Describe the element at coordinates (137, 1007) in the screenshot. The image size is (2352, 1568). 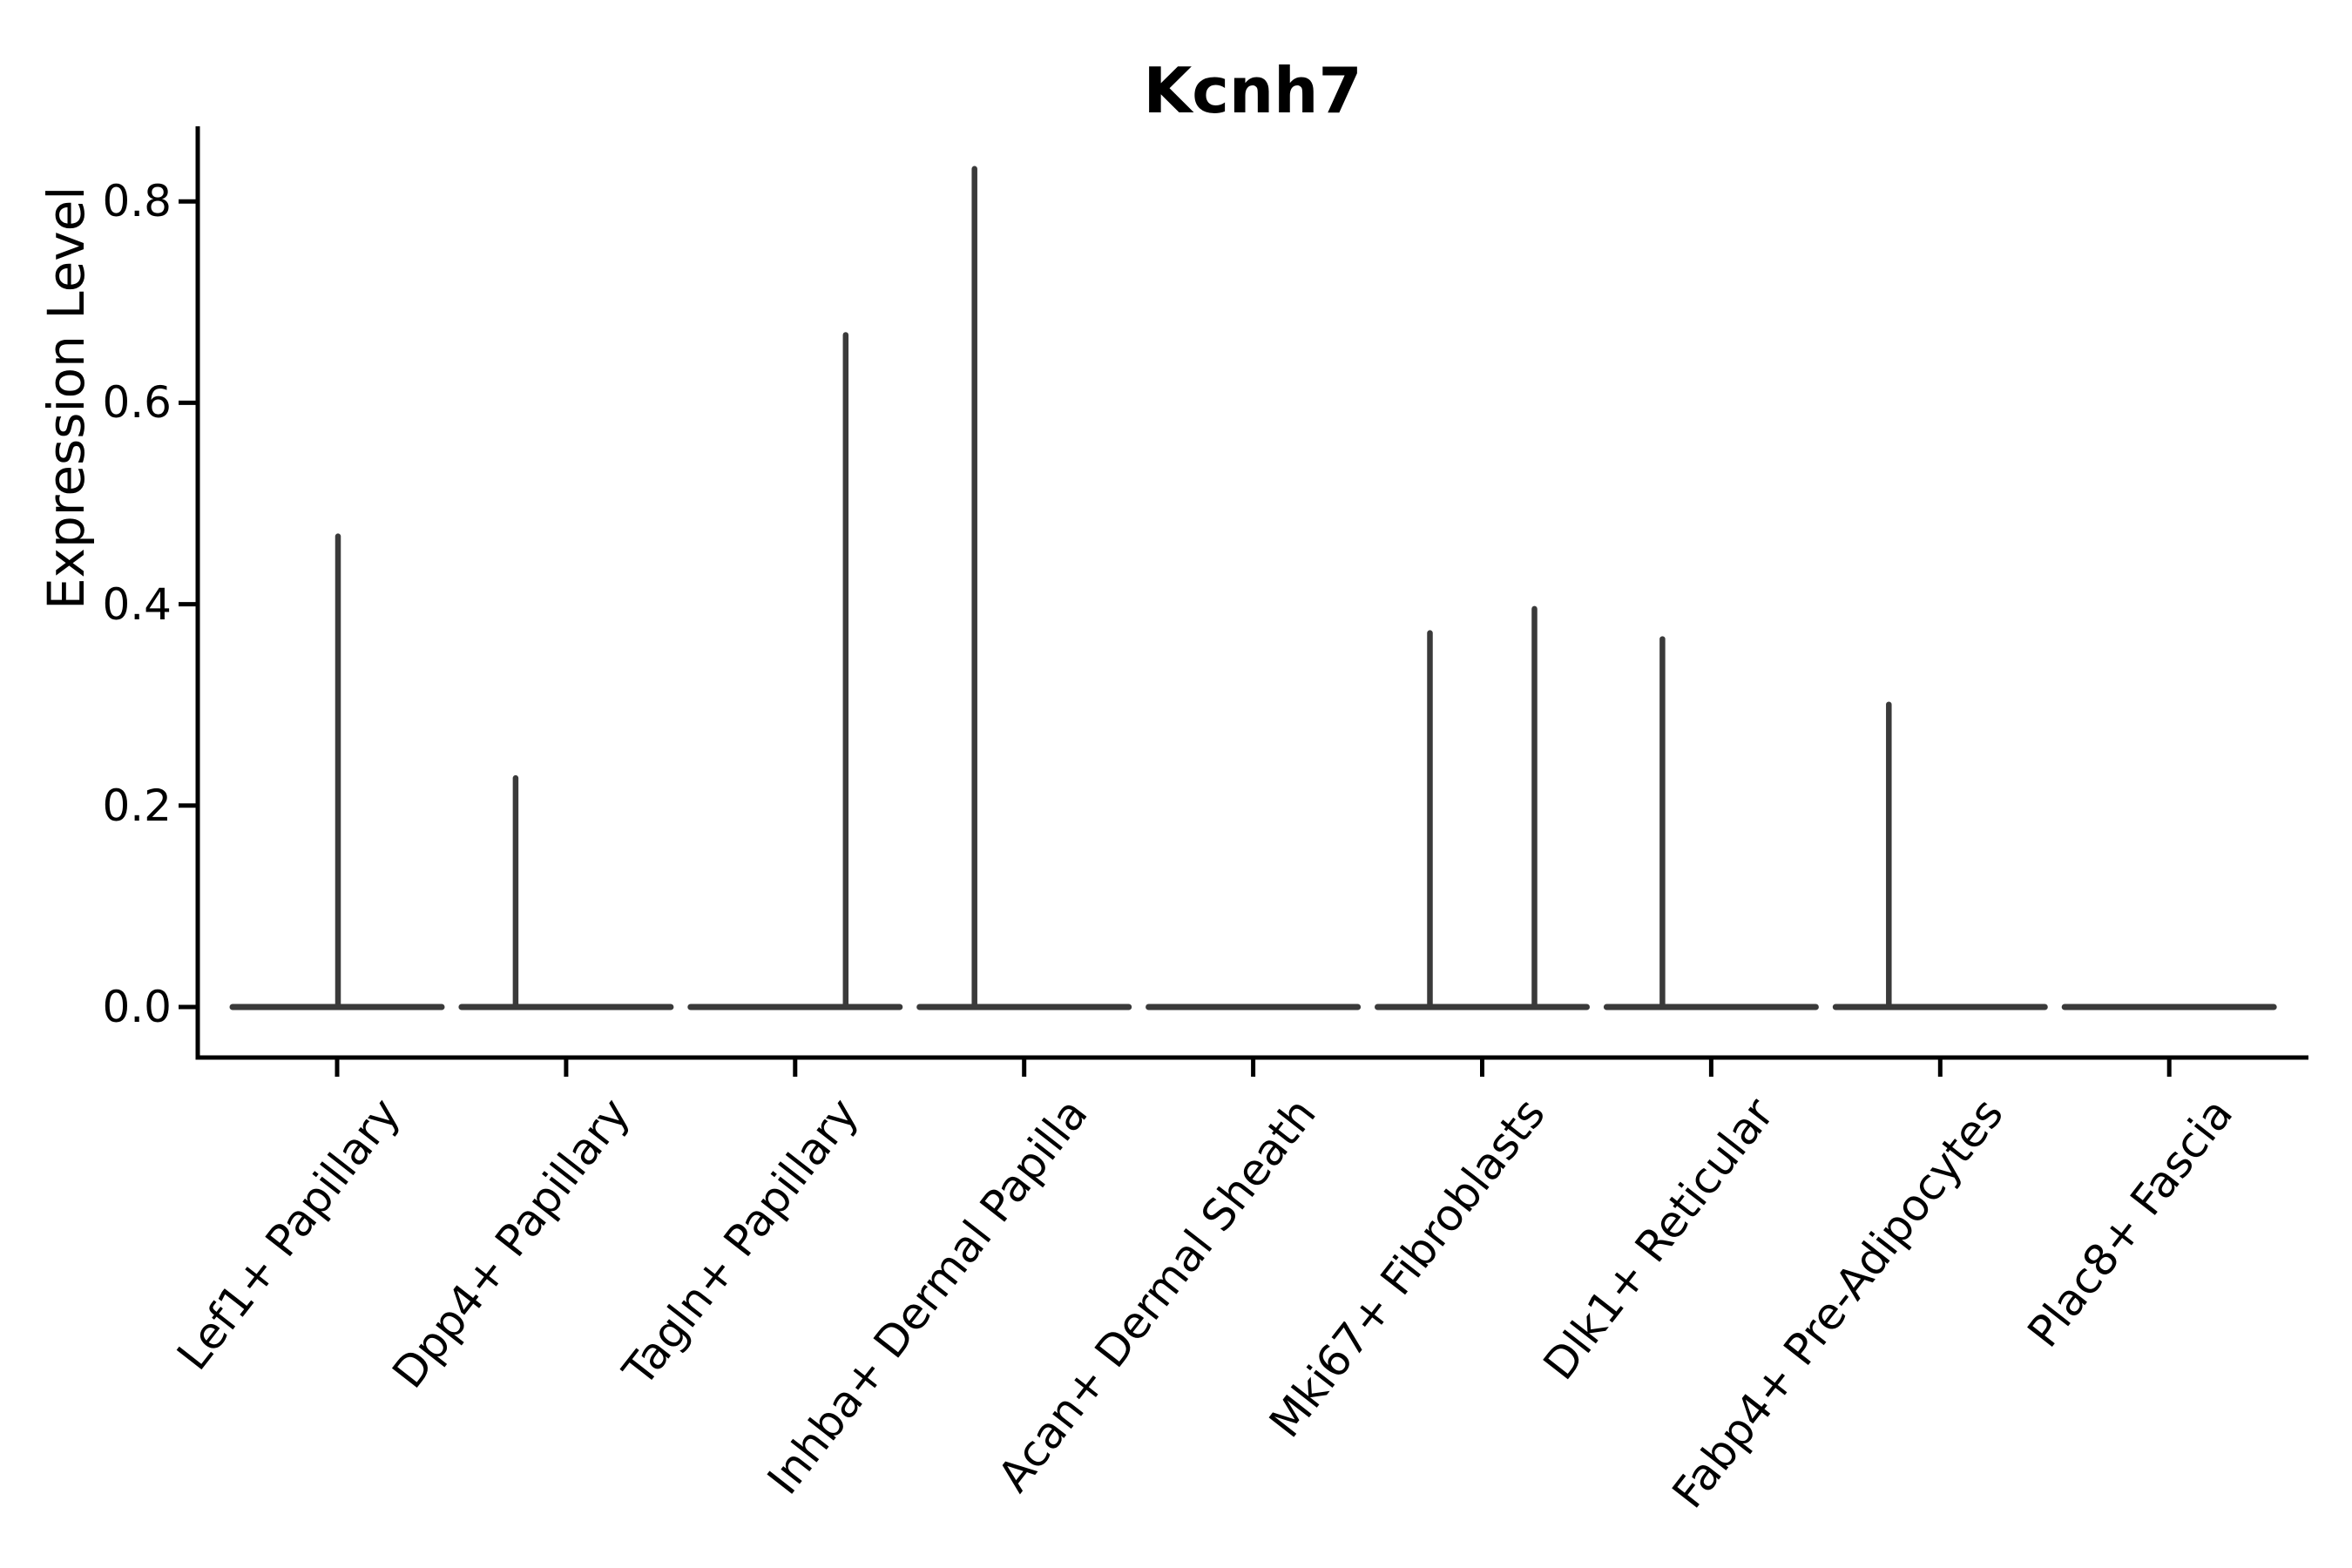
I see `y-tick-label: 0.0` at that location.